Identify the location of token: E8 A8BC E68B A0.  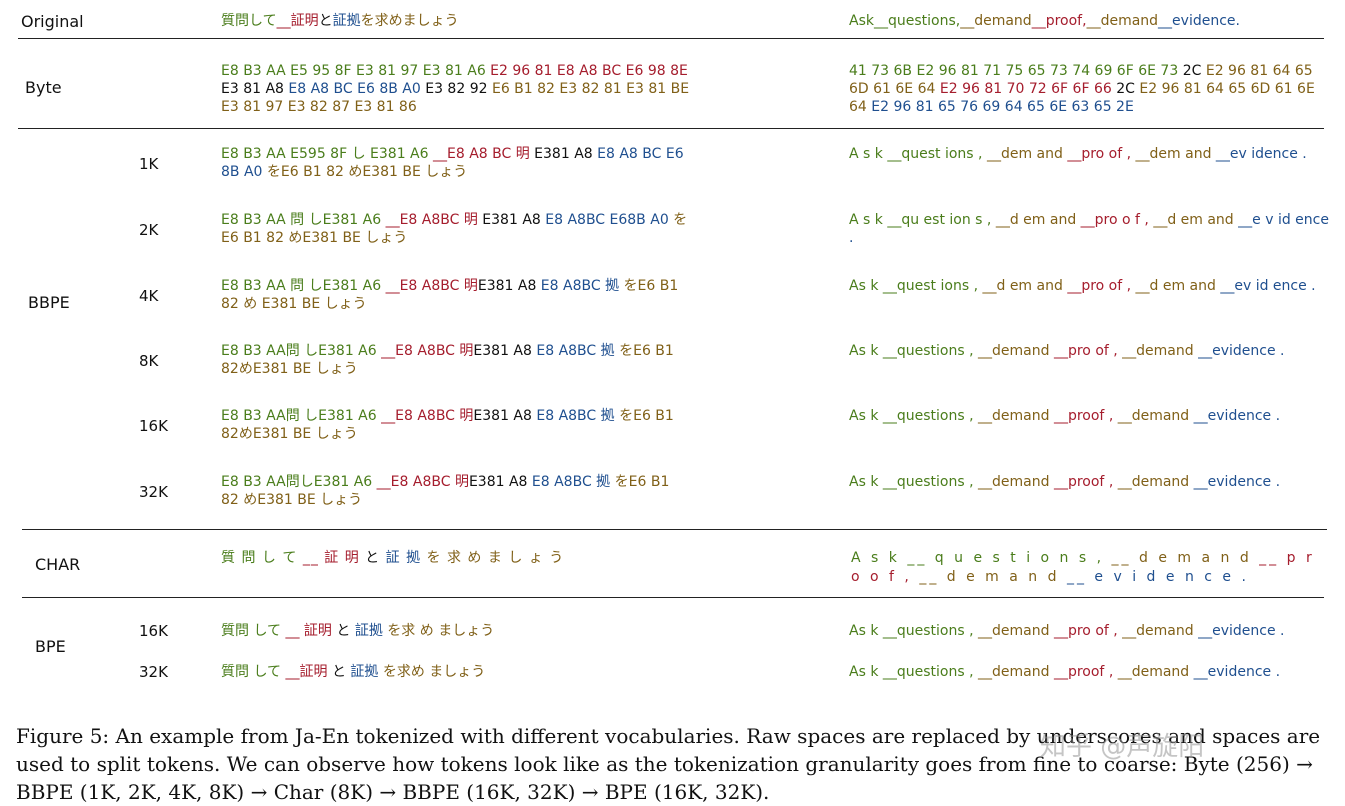
(609, 220).